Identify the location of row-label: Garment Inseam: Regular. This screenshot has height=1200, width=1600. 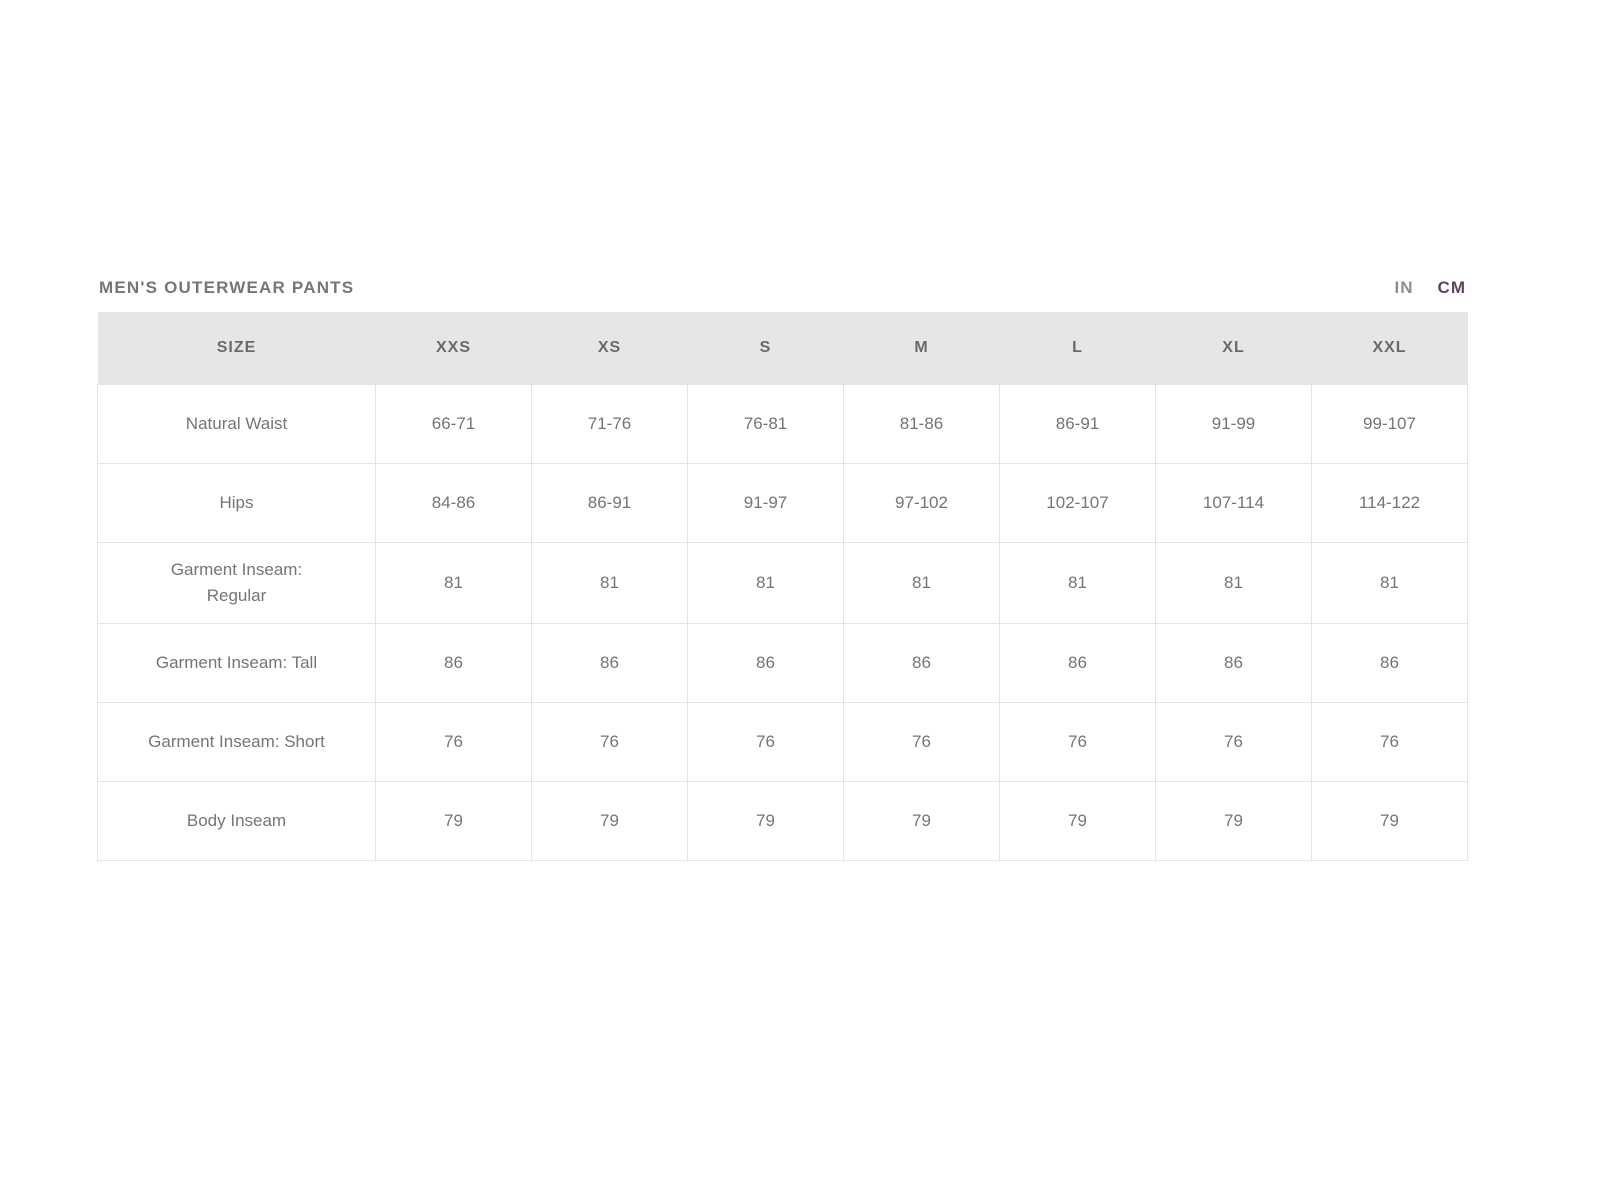
(236, 583).